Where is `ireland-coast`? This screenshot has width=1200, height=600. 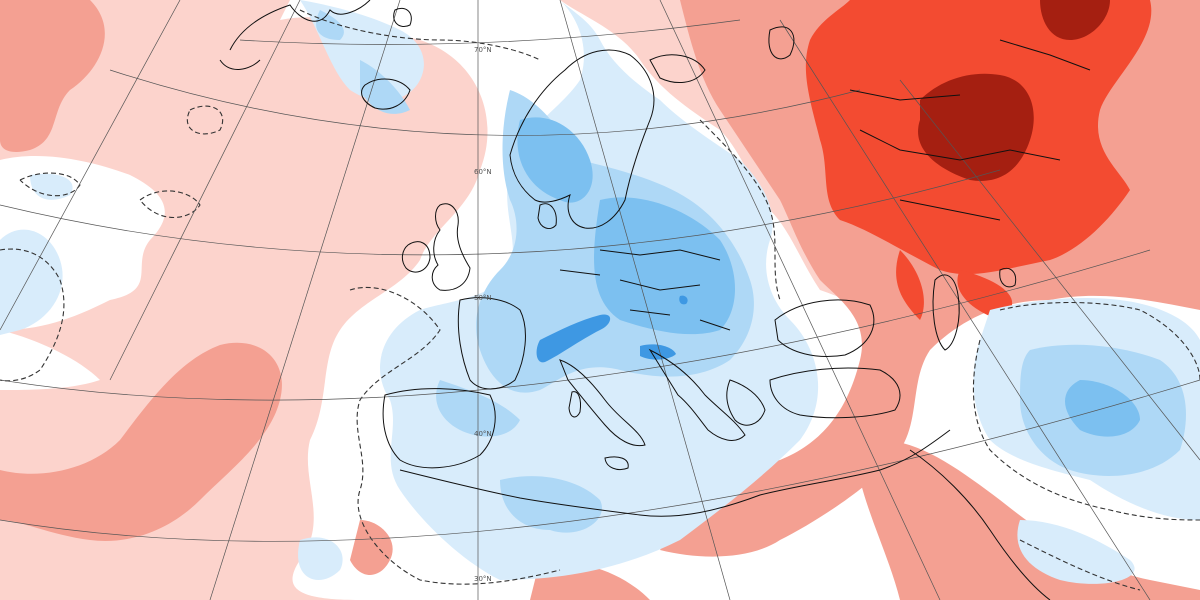 ireland-coast is located at coordinates (416, 257).